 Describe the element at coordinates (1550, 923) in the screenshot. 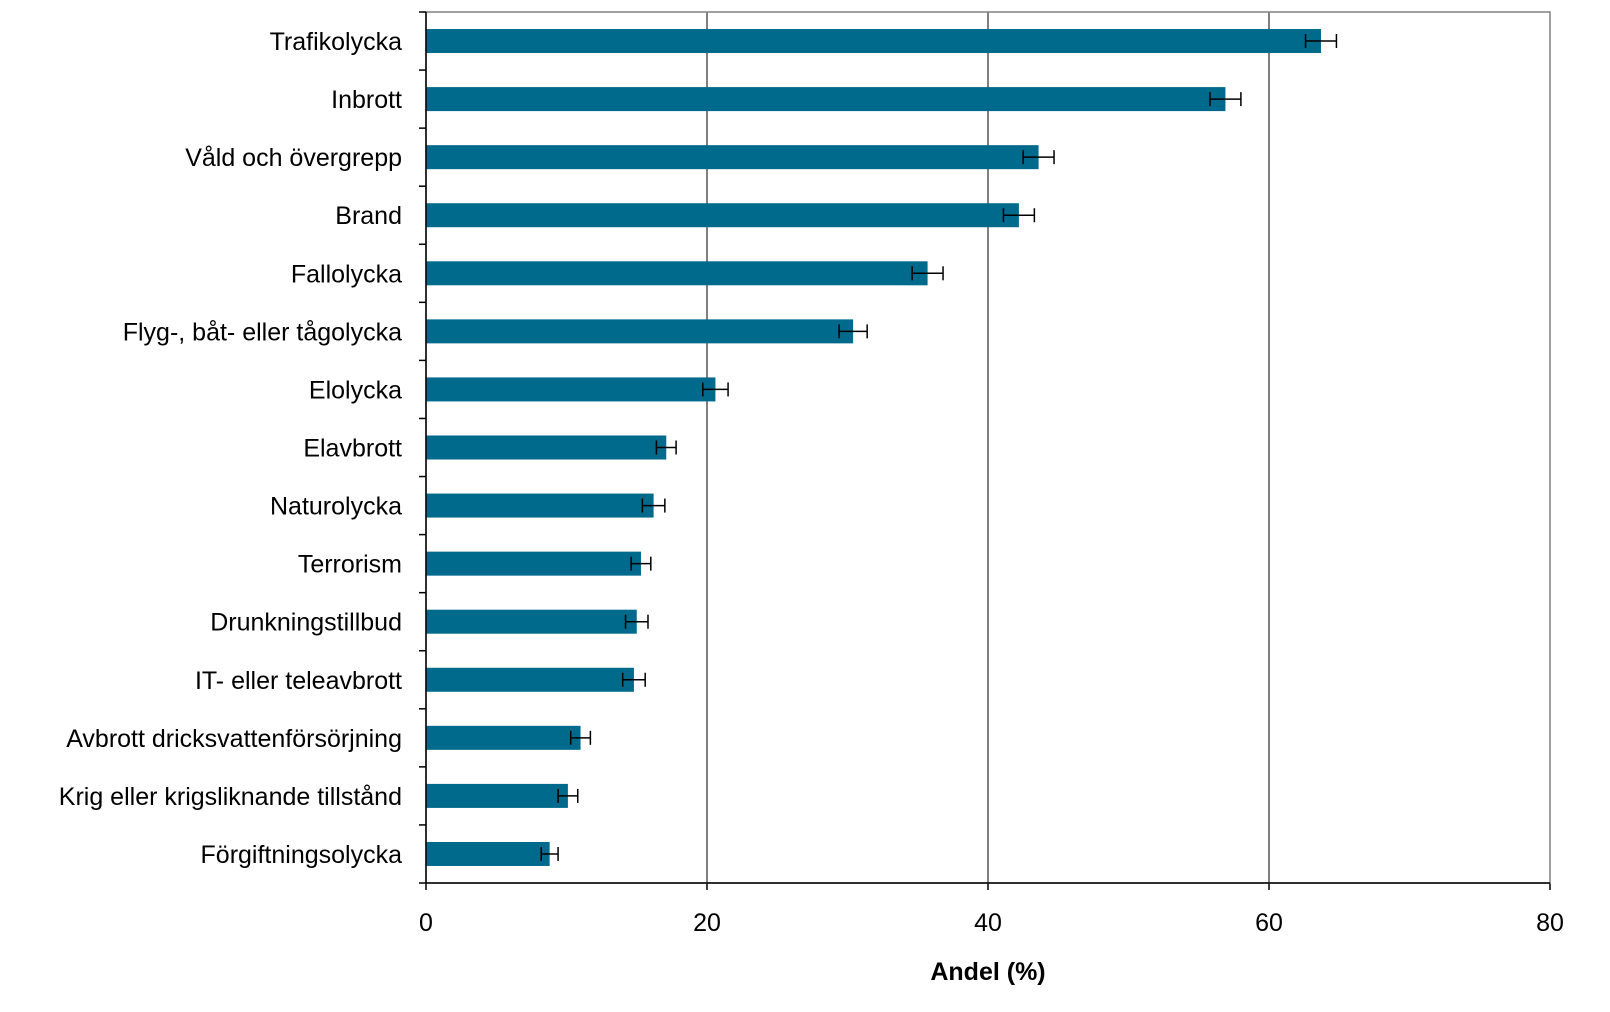

I see `x-tick-label: 80` at that location.